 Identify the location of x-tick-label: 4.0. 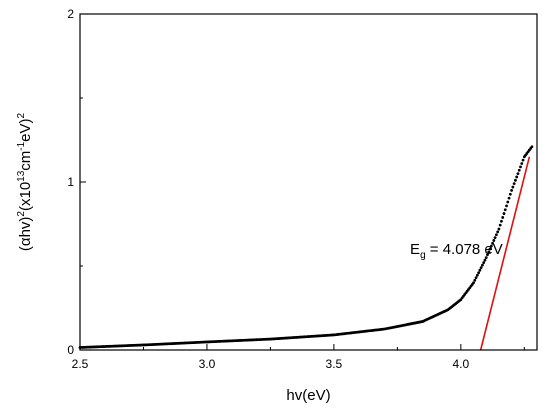
(460, 364).